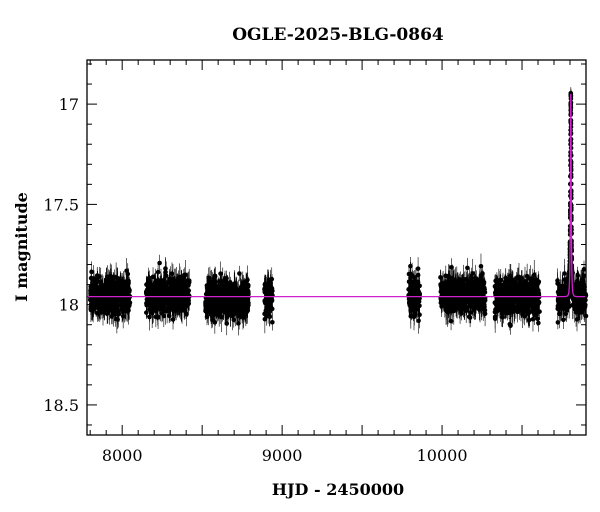 This screenshot has height=512, width=600. I want to click on chart-title: OGLE-2025-BLG-0864, so click(338, 35).